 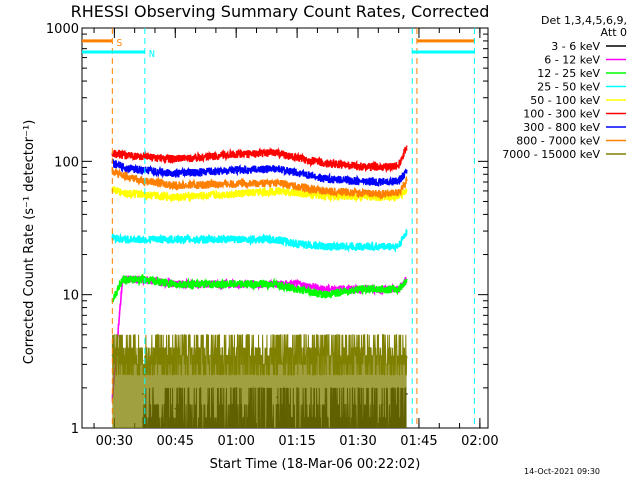 I want to click on y-tick-label: 10, so click(x=70, y=296).